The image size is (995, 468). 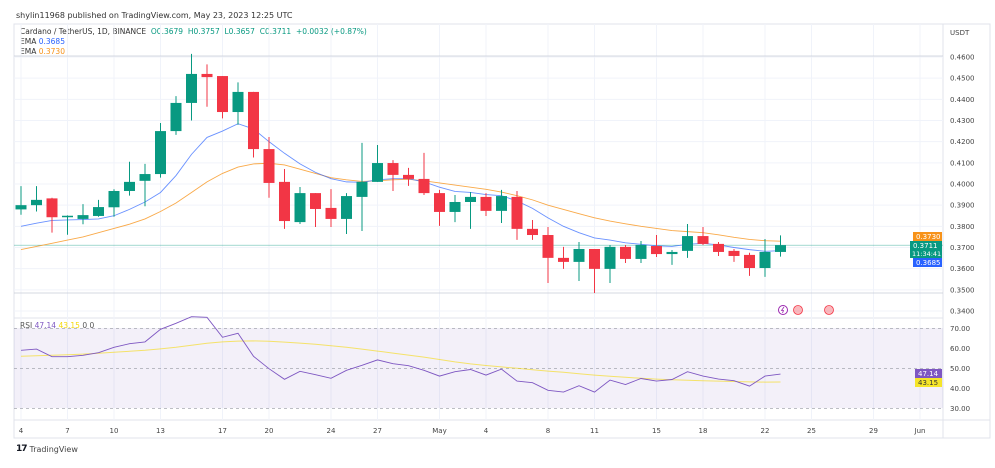 What do you see at coordinates (21, 449) in the screenshot?
I see `tv-logo-icon: 17` at bounding box center [21, 449].